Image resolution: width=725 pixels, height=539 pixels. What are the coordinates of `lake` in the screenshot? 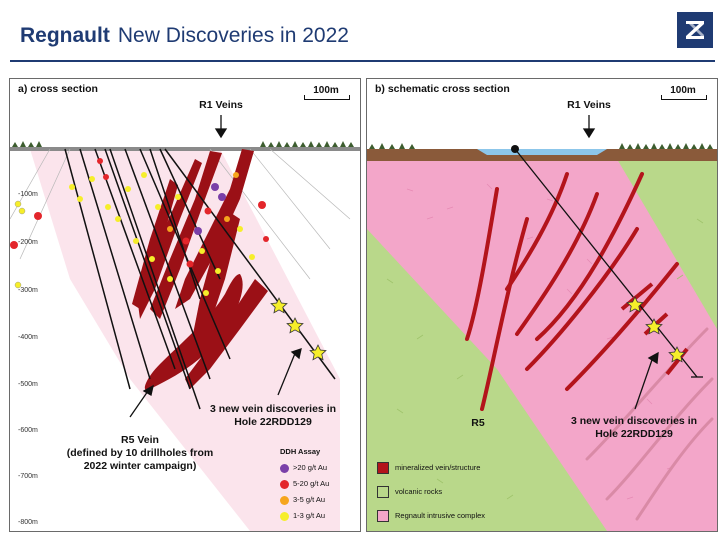 It's located at (542, 152).